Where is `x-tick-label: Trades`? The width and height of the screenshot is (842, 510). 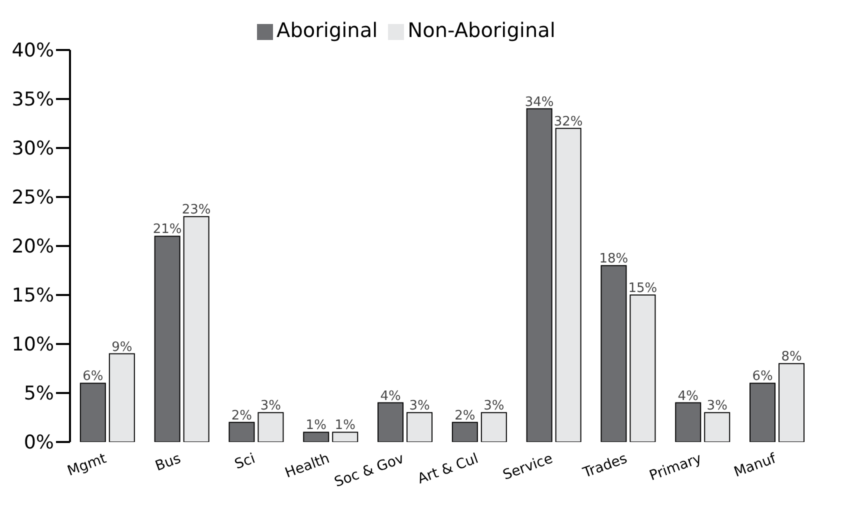 x-tick-label: Trades is located at coordinates (605, 466).